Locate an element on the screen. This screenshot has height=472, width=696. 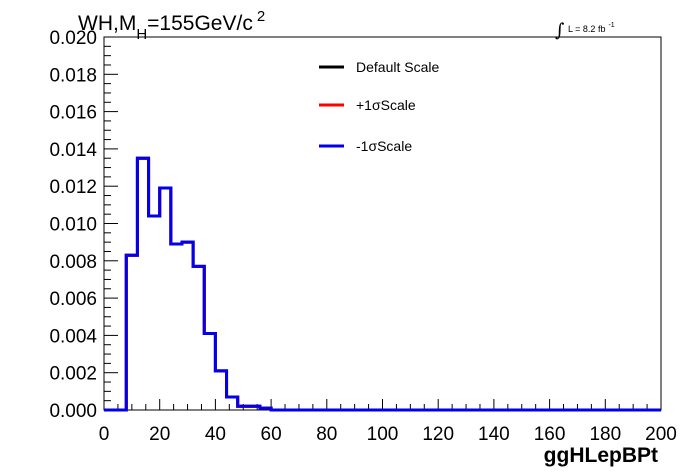
integral-symbol: ∫ is located at coordinates (560, 30).